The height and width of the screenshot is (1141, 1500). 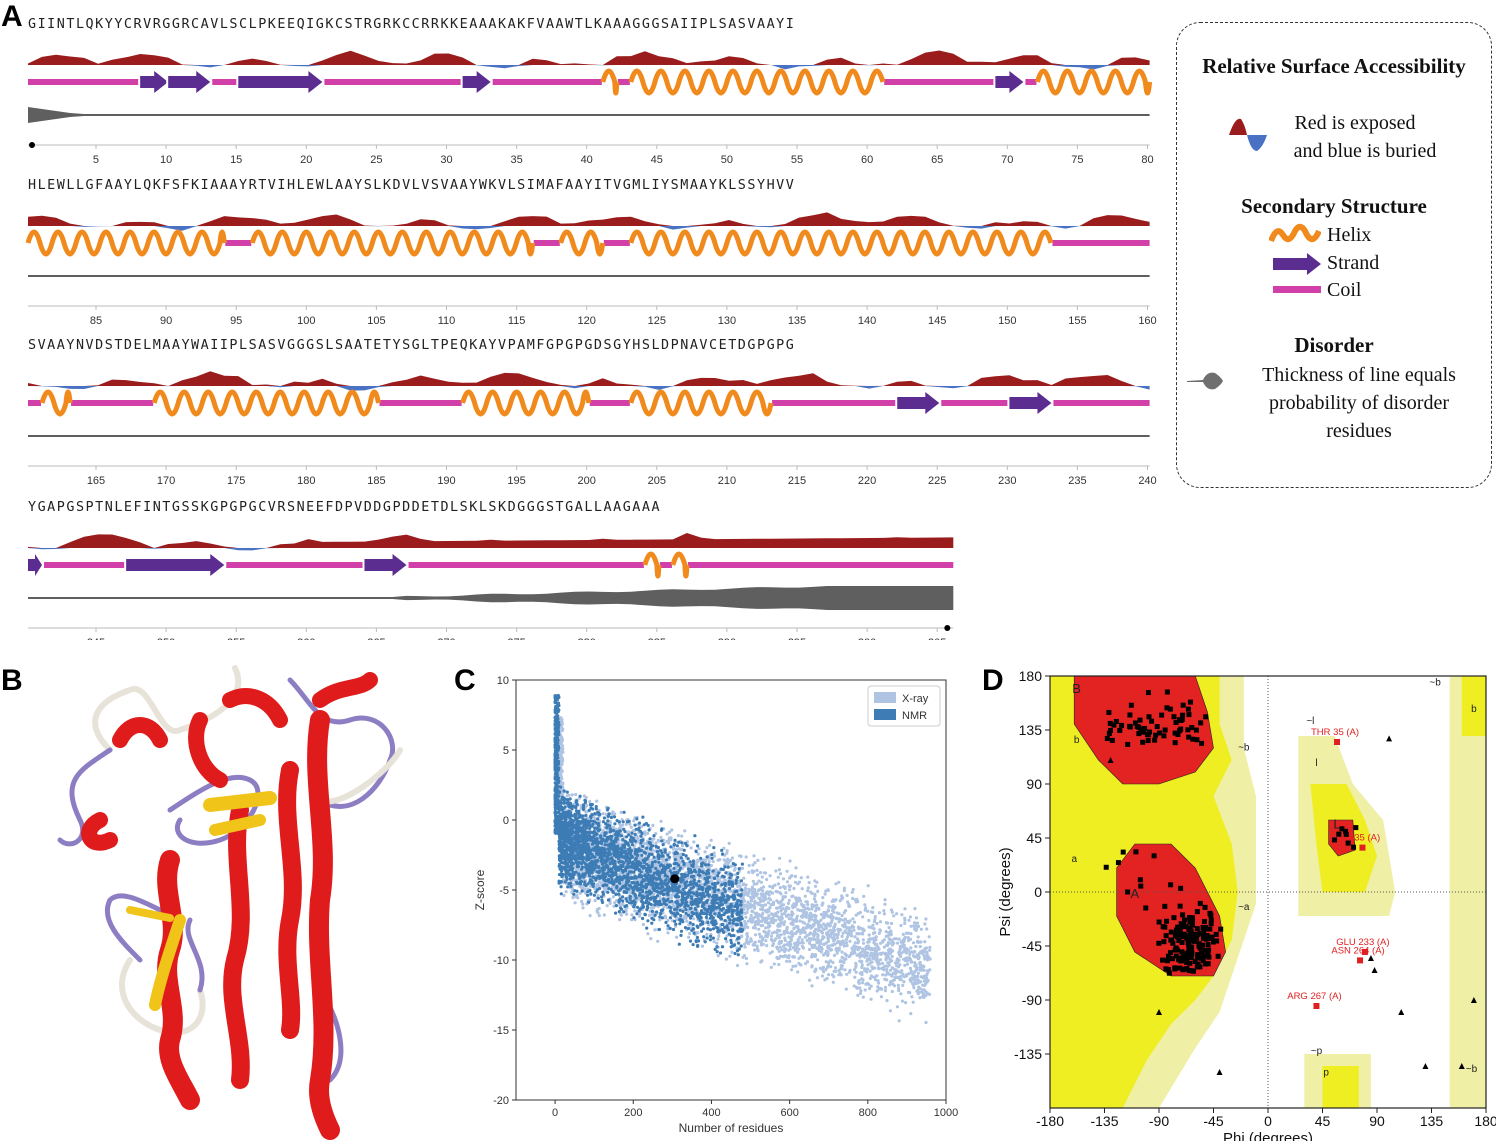 What do you see at coordinates (867, 638) in the screenshot?
I see `ruler-tick-label: 300` at bounding box center [867, 638].